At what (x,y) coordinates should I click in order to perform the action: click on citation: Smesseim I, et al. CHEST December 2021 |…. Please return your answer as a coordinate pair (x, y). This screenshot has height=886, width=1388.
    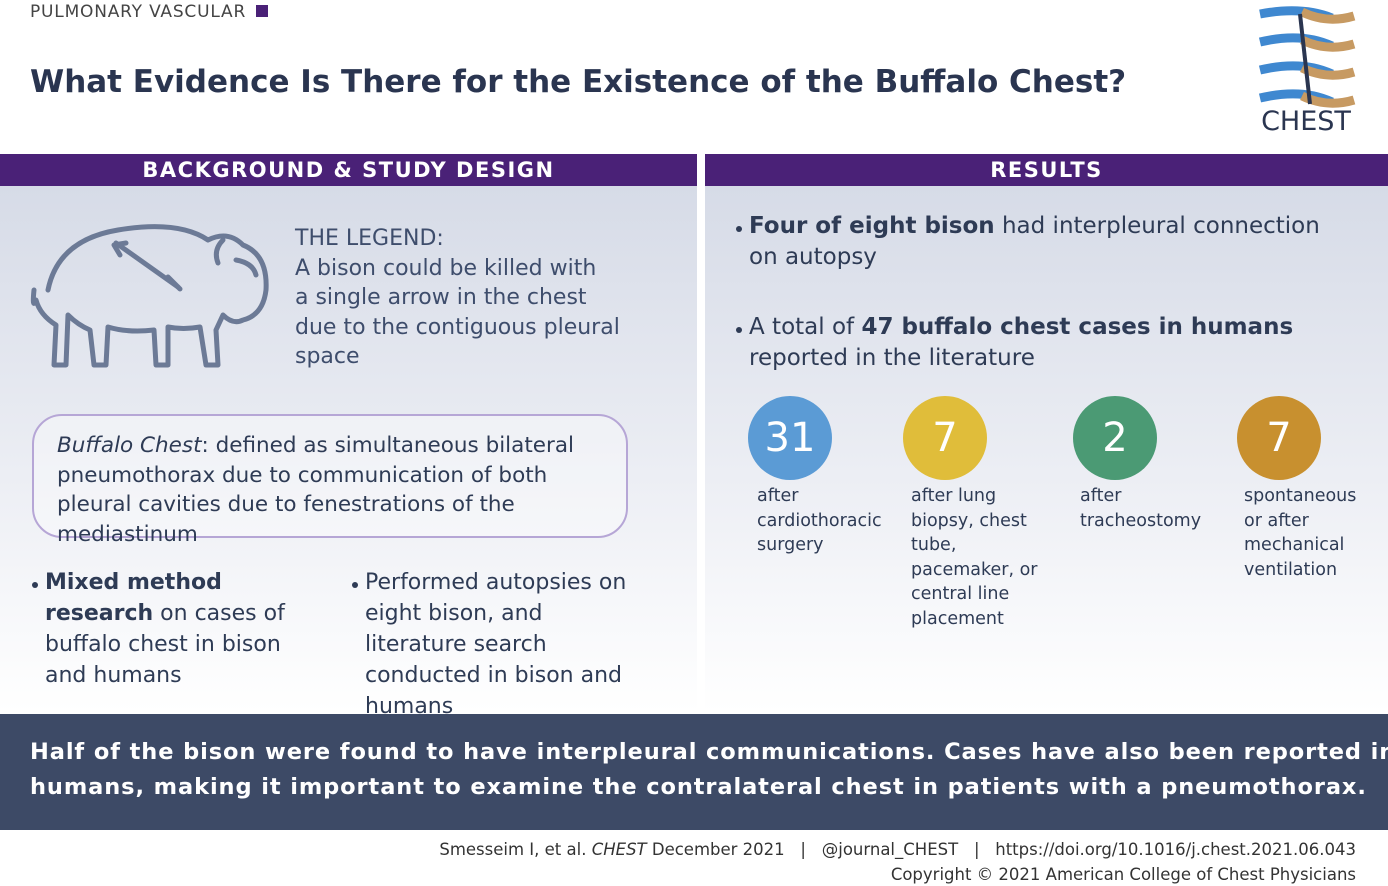
    Looking at the image, I should click on (897, 849).